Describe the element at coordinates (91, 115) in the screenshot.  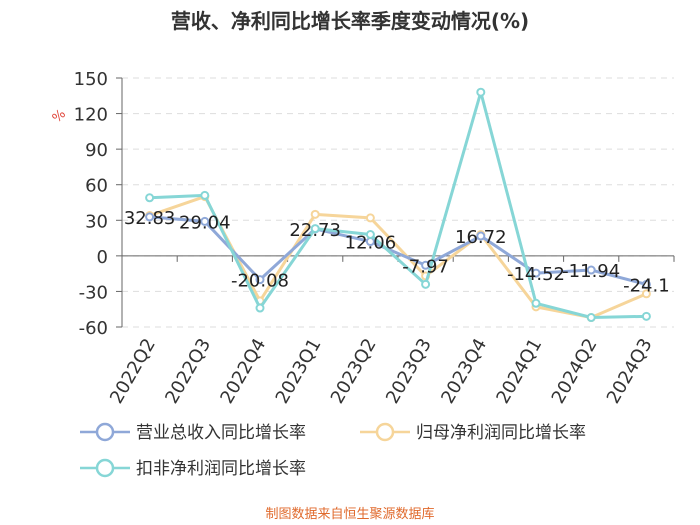
I see `y-tick-label: 120` at that location.